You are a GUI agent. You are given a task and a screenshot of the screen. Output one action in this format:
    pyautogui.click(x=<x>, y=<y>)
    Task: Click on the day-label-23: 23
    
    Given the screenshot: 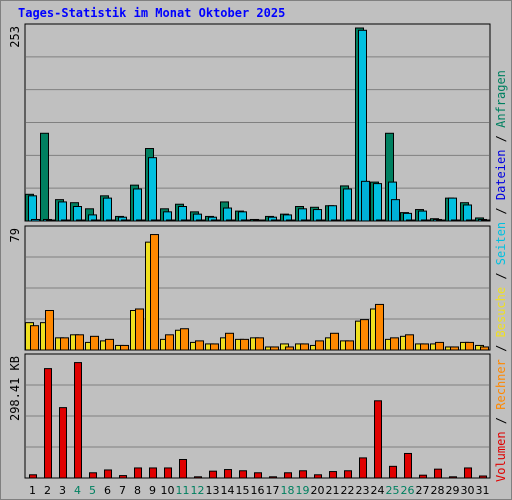 What is the action you would take?
    pyautogui.click(x=363, y=490)
    